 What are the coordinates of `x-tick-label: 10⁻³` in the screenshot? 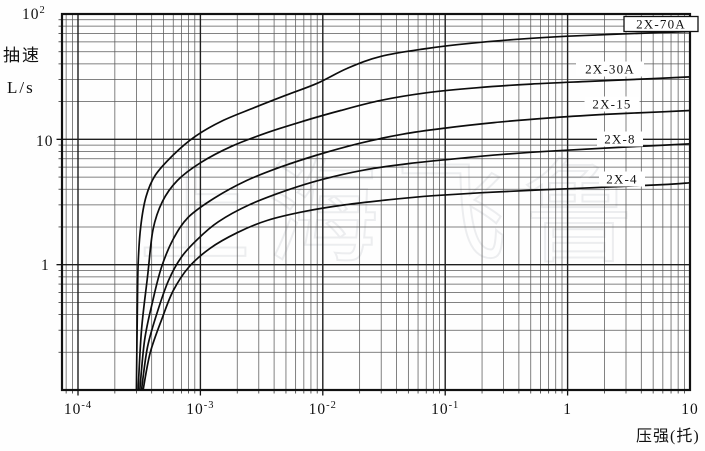 It's located at (200, 409).